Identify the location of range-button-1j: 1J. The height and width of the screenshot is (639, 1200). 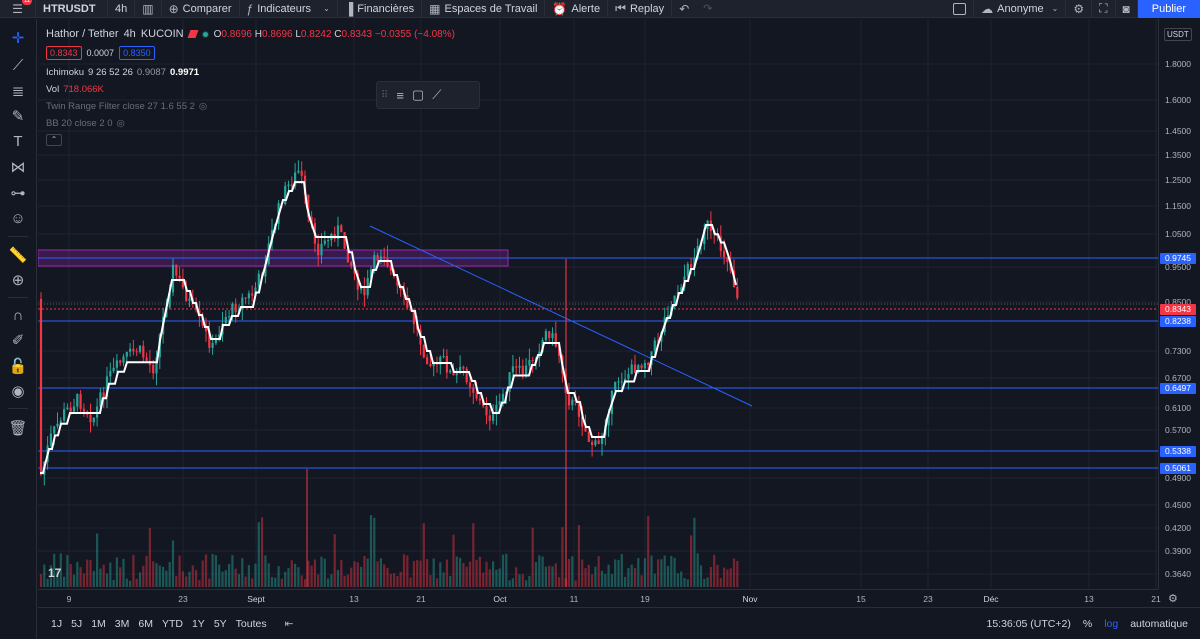
(57, 623).